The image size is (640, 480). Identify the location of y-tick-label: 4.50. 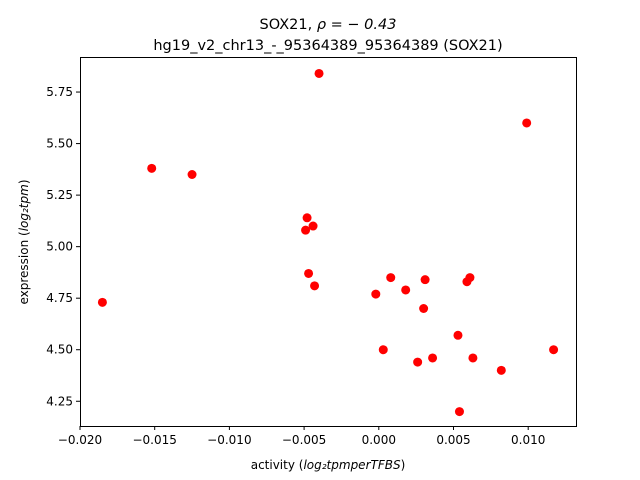
(59, 350).